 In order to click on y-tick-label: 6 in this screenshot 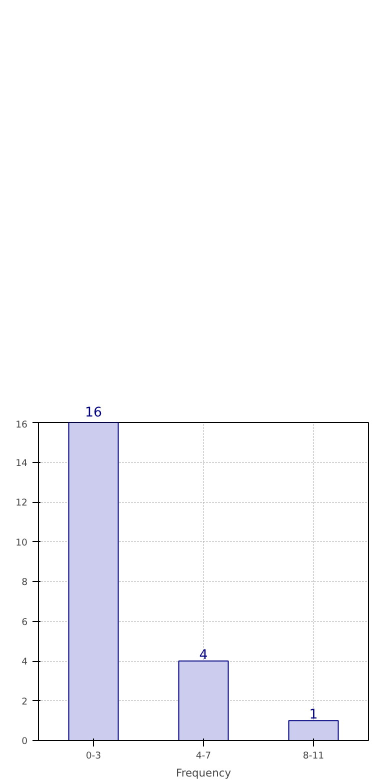, I will do `click(25, 622)`.